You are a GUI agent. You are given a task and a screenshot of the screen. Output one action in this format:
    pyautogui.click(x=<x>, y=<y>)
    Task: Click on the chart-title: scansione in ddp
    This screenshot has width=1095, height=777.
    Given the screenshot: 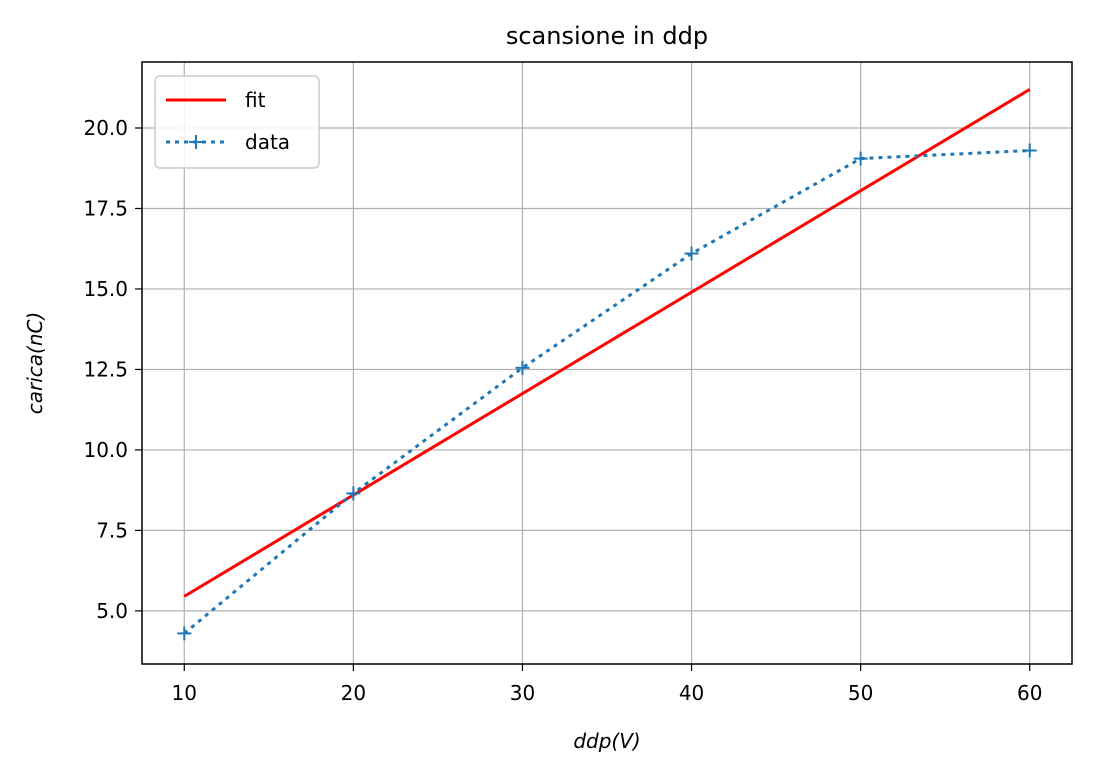 What is the action you would take?
    pyautogui.click(x=607, y=36)
    